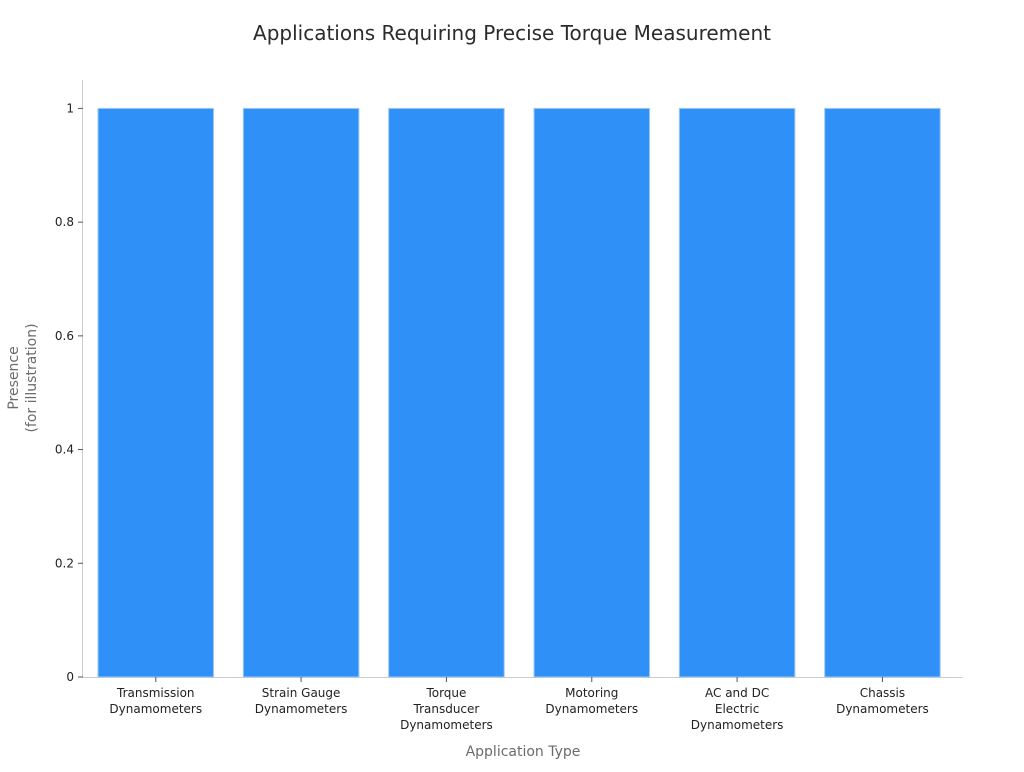 Image resolution: width=1024 pixels, height=772 pixels. I want to click on y-tick-label: 0, so click(70, 677).